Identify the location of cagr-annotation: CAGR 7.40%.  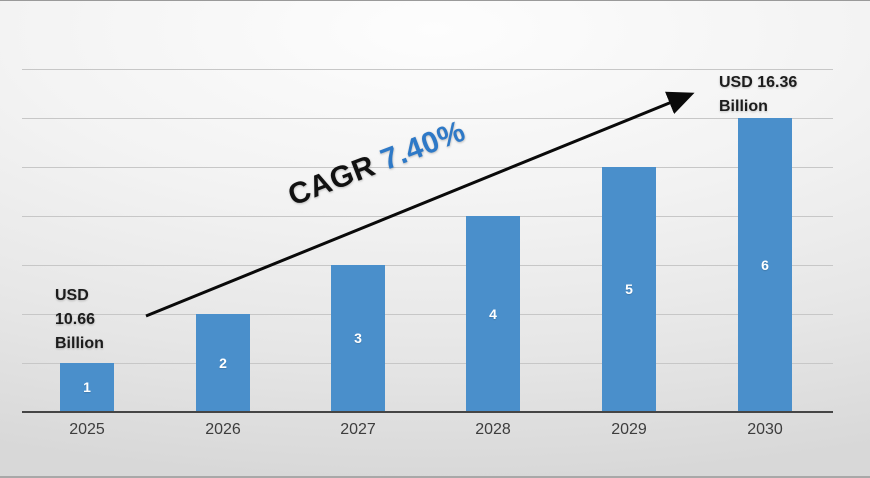
(377, 164).